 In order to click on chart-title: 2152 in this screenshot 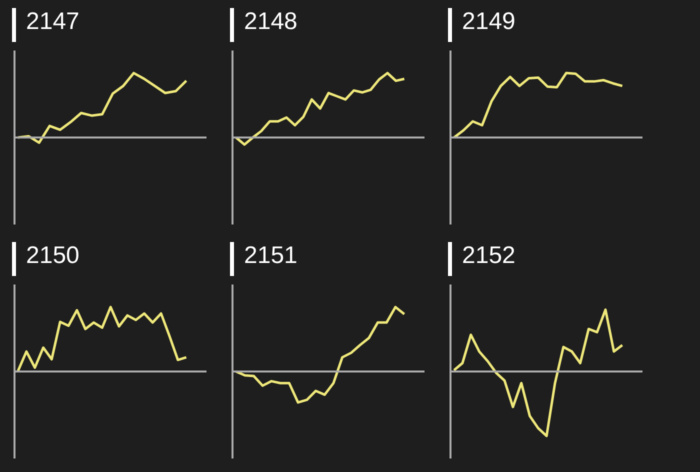, I will do `click(489, 256)`.